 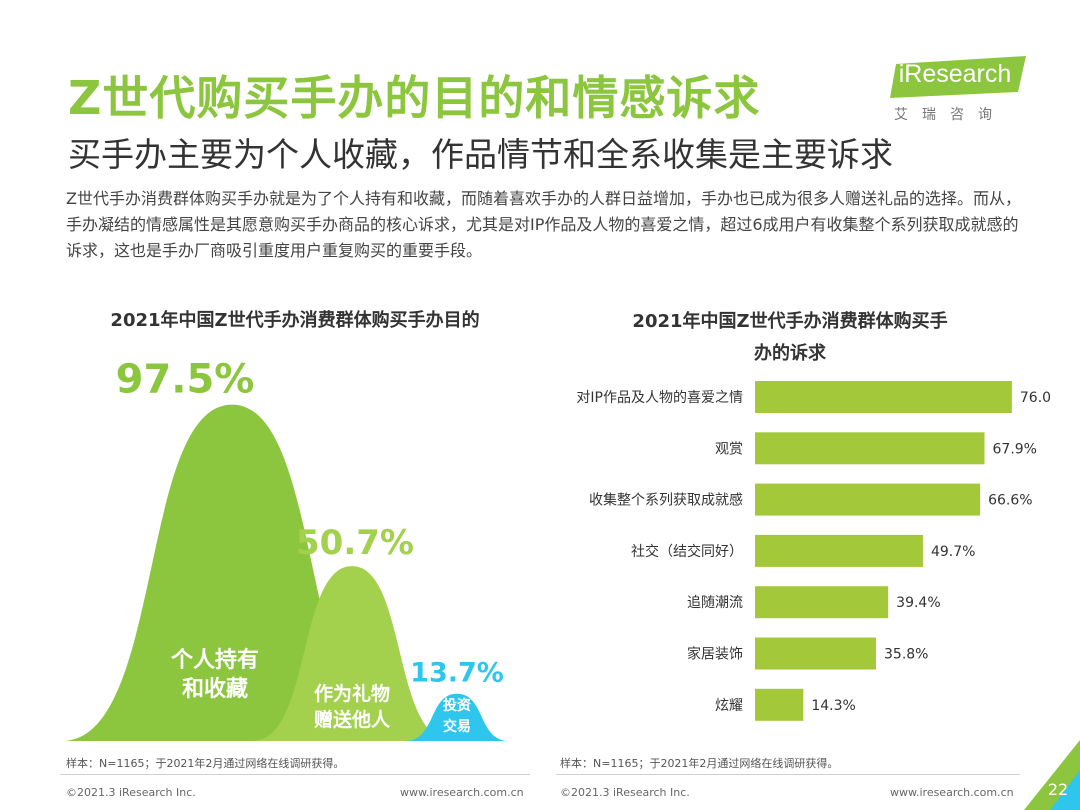 What do you see at coordinates (729, 449) in the screenshot?
I see `motivation-category-label: 观赏` at bounding box center [729, 449].